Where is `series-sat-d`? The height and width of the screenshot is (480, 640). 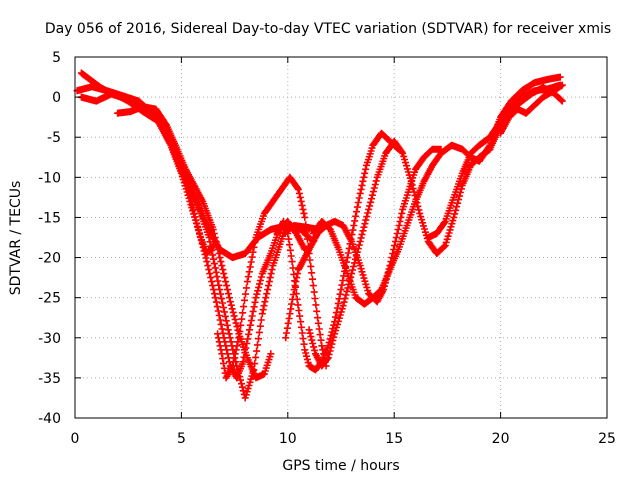 series-sat-d is located at coordinates (194, 242).